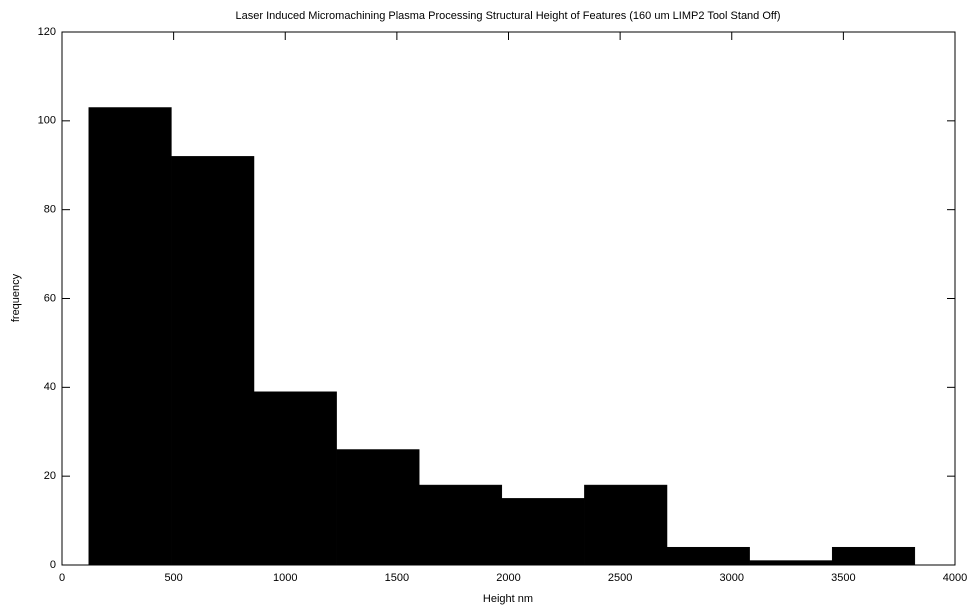  I want to click on y-tick-label: 80, so click(50, 210).